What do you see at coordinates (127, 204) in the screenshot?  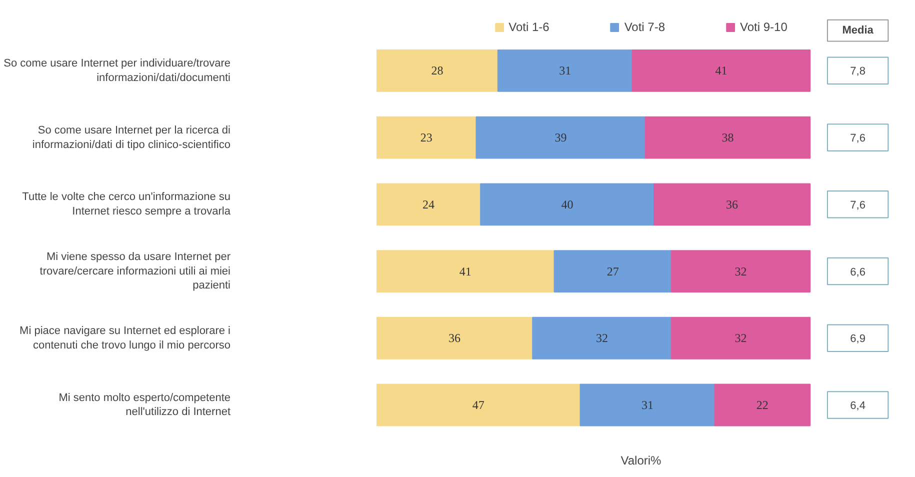 I see `y-tick-label: Tutte le volte che cerco un'informazione su Internet riesco sempre a trovarla` at bounding box center [127, 204].